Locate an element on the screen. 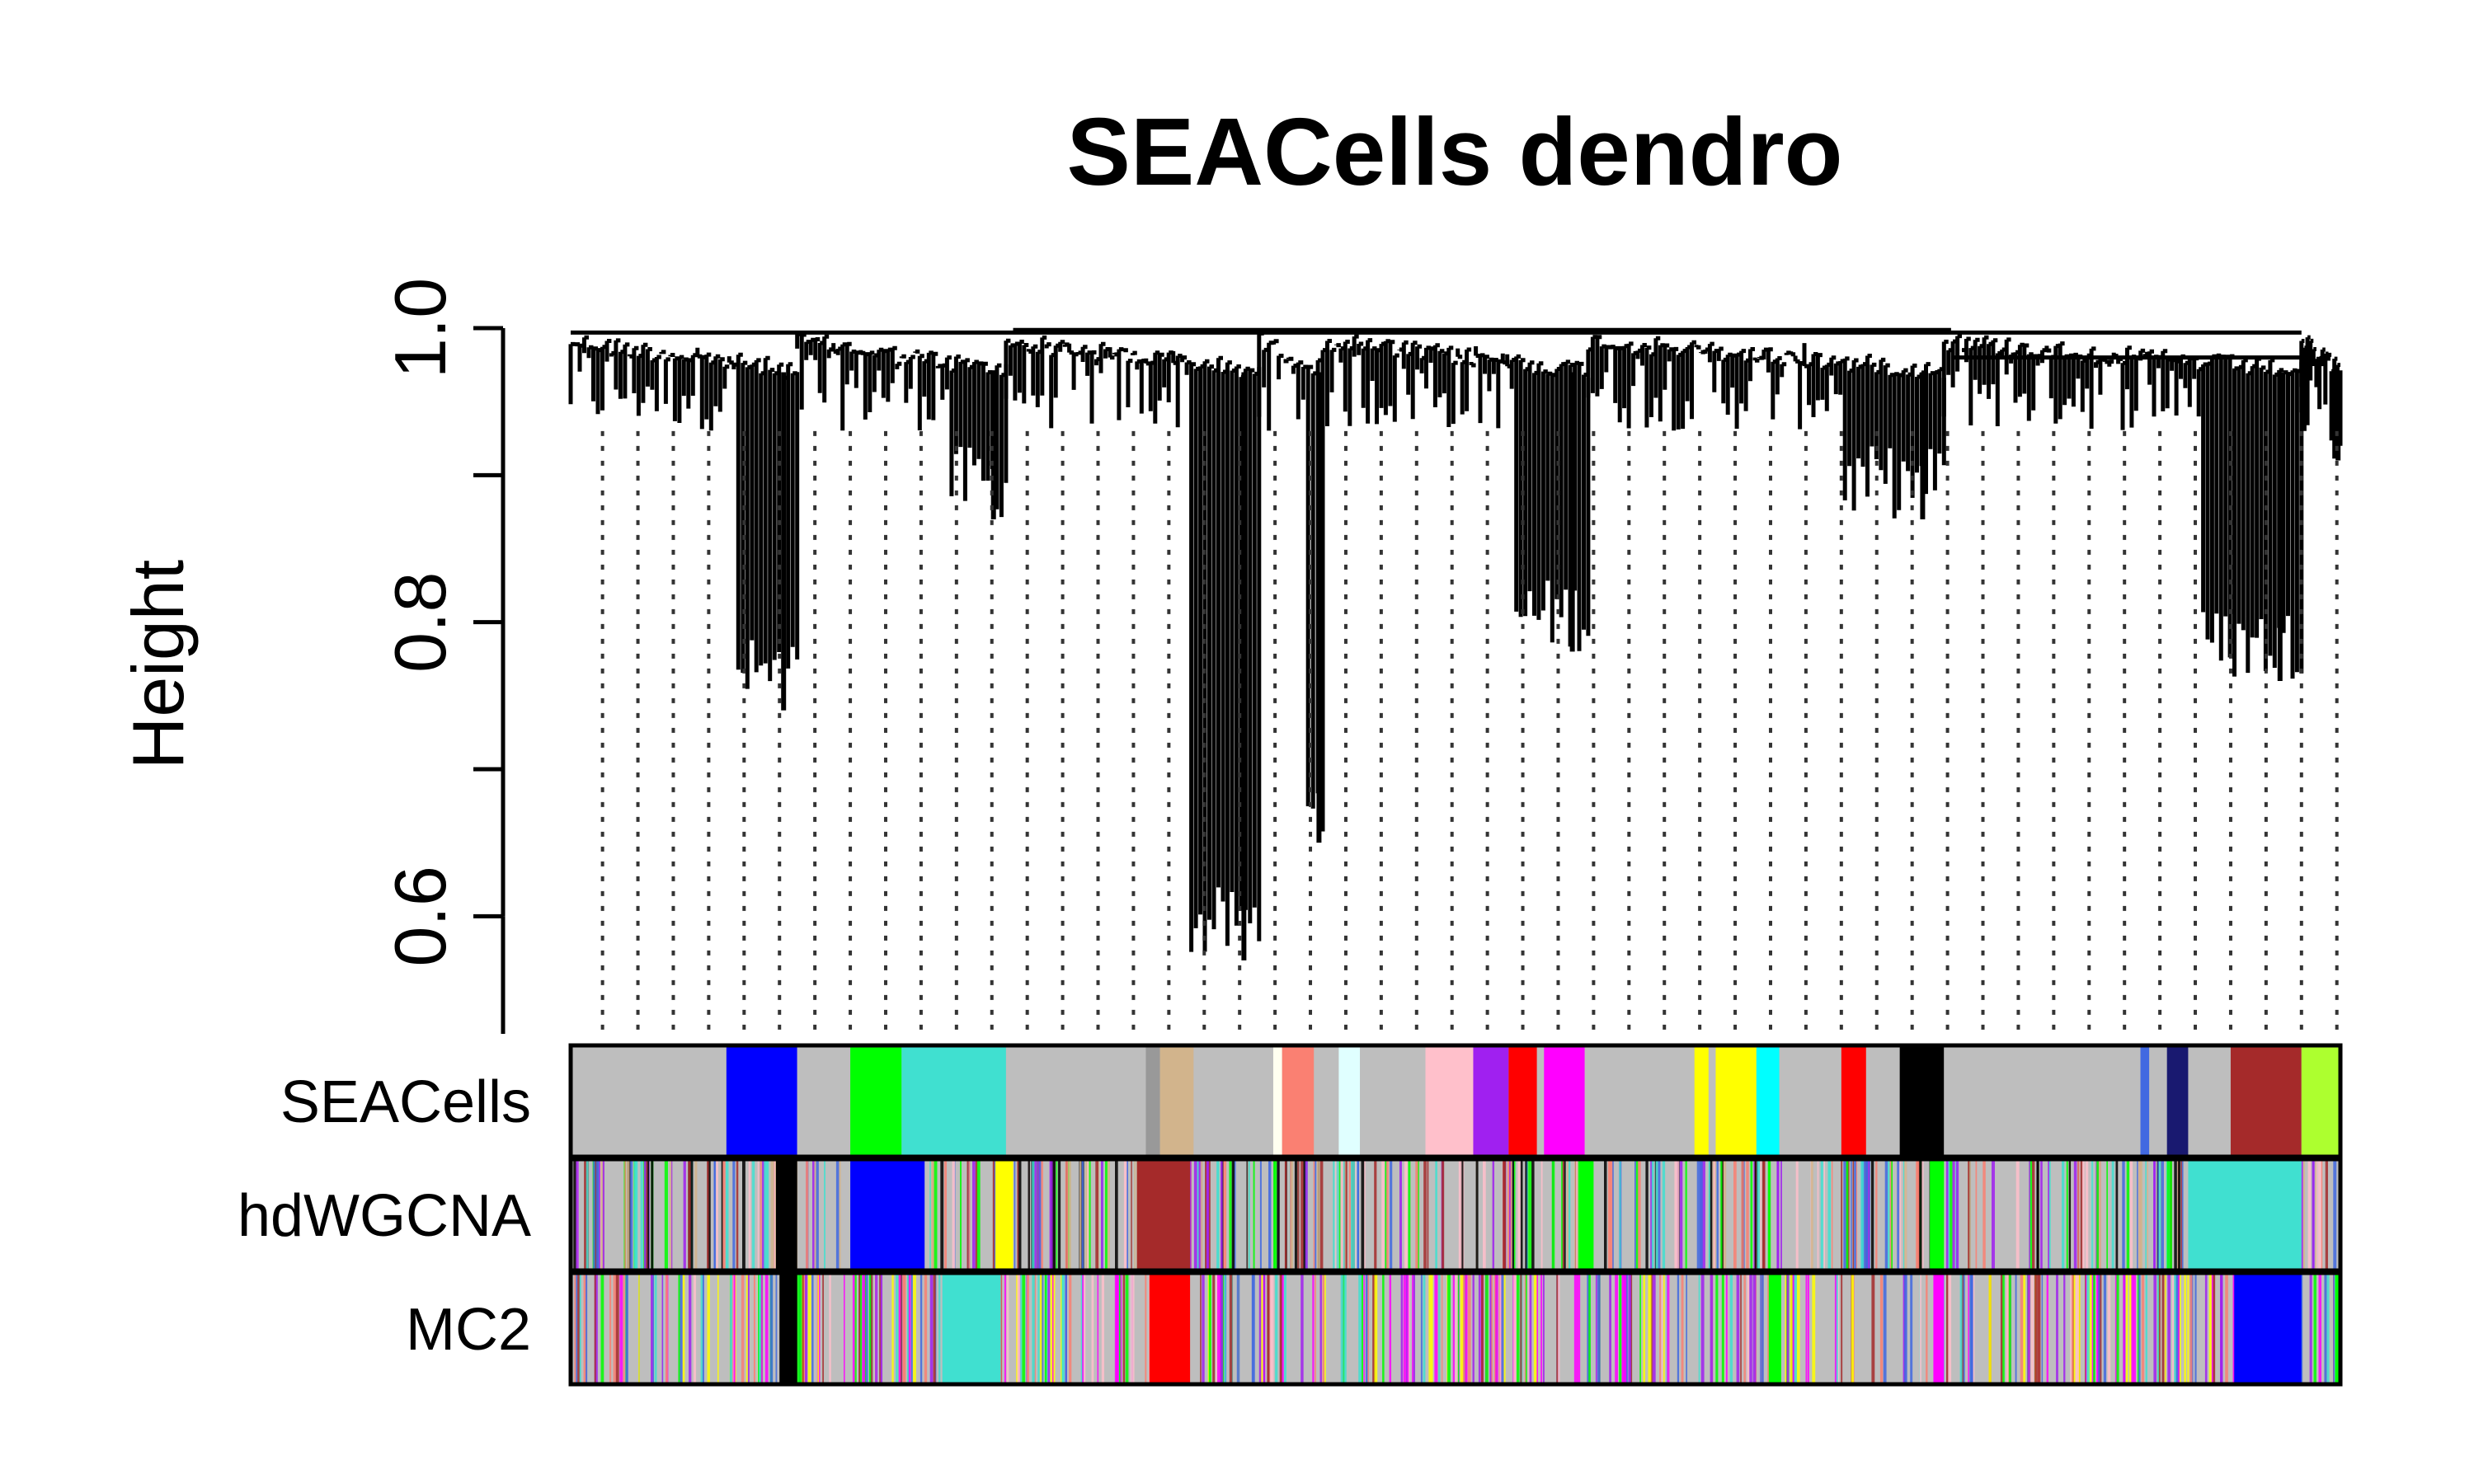 This screenshot has height=1484, width=2474. dendro-branch-b8 is located at coordinates (2321, 397).